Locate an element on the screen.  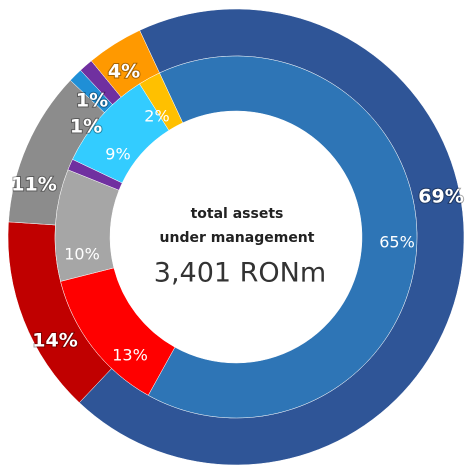
data-label: 11% is located at coordinates (33, 185).